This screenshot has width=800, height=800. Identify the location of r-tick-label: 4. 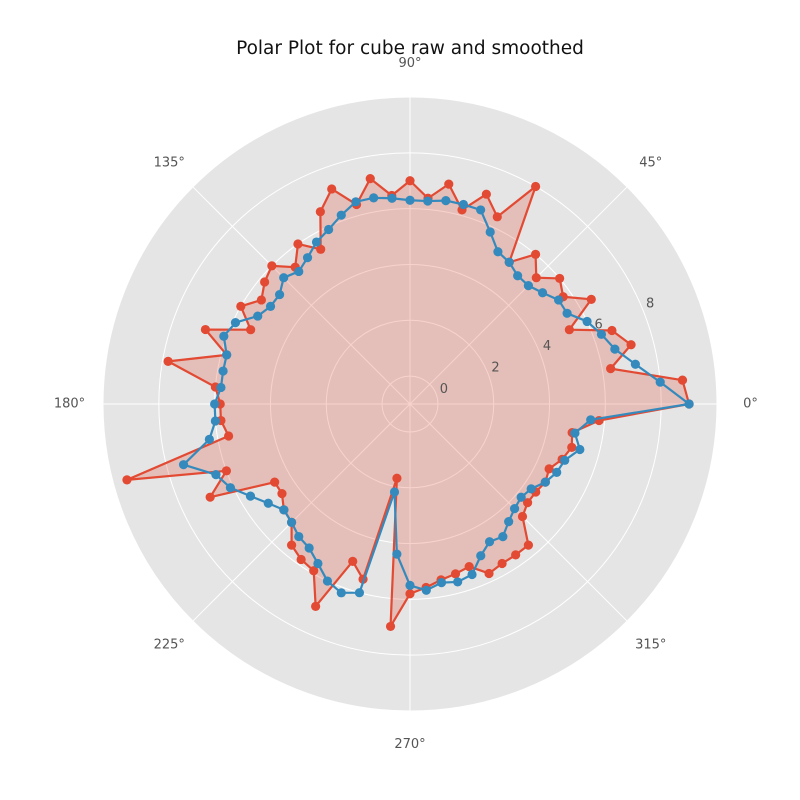
(547, 346).